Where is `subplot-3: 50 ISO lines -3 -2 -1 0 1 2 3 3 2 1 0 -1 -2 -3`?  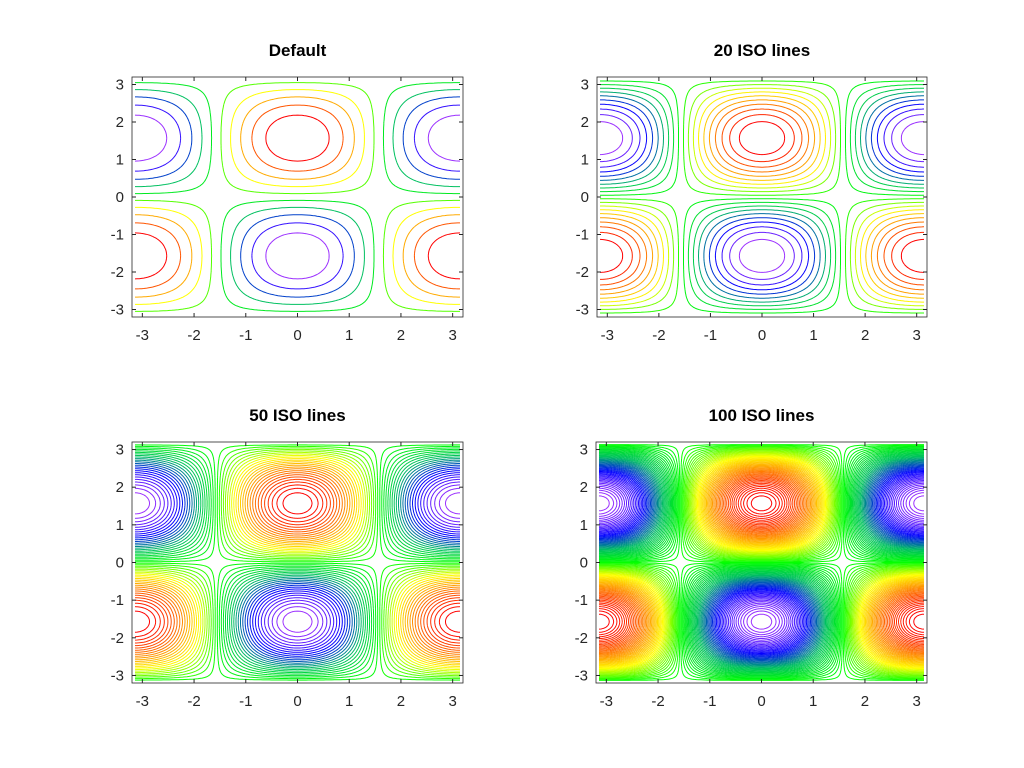
subplot-3: 50 ISO lines -3 -2 -1 0 1 2 3 3 2 1 0 -1 -2 -3 is located at coordinates (287, 558).